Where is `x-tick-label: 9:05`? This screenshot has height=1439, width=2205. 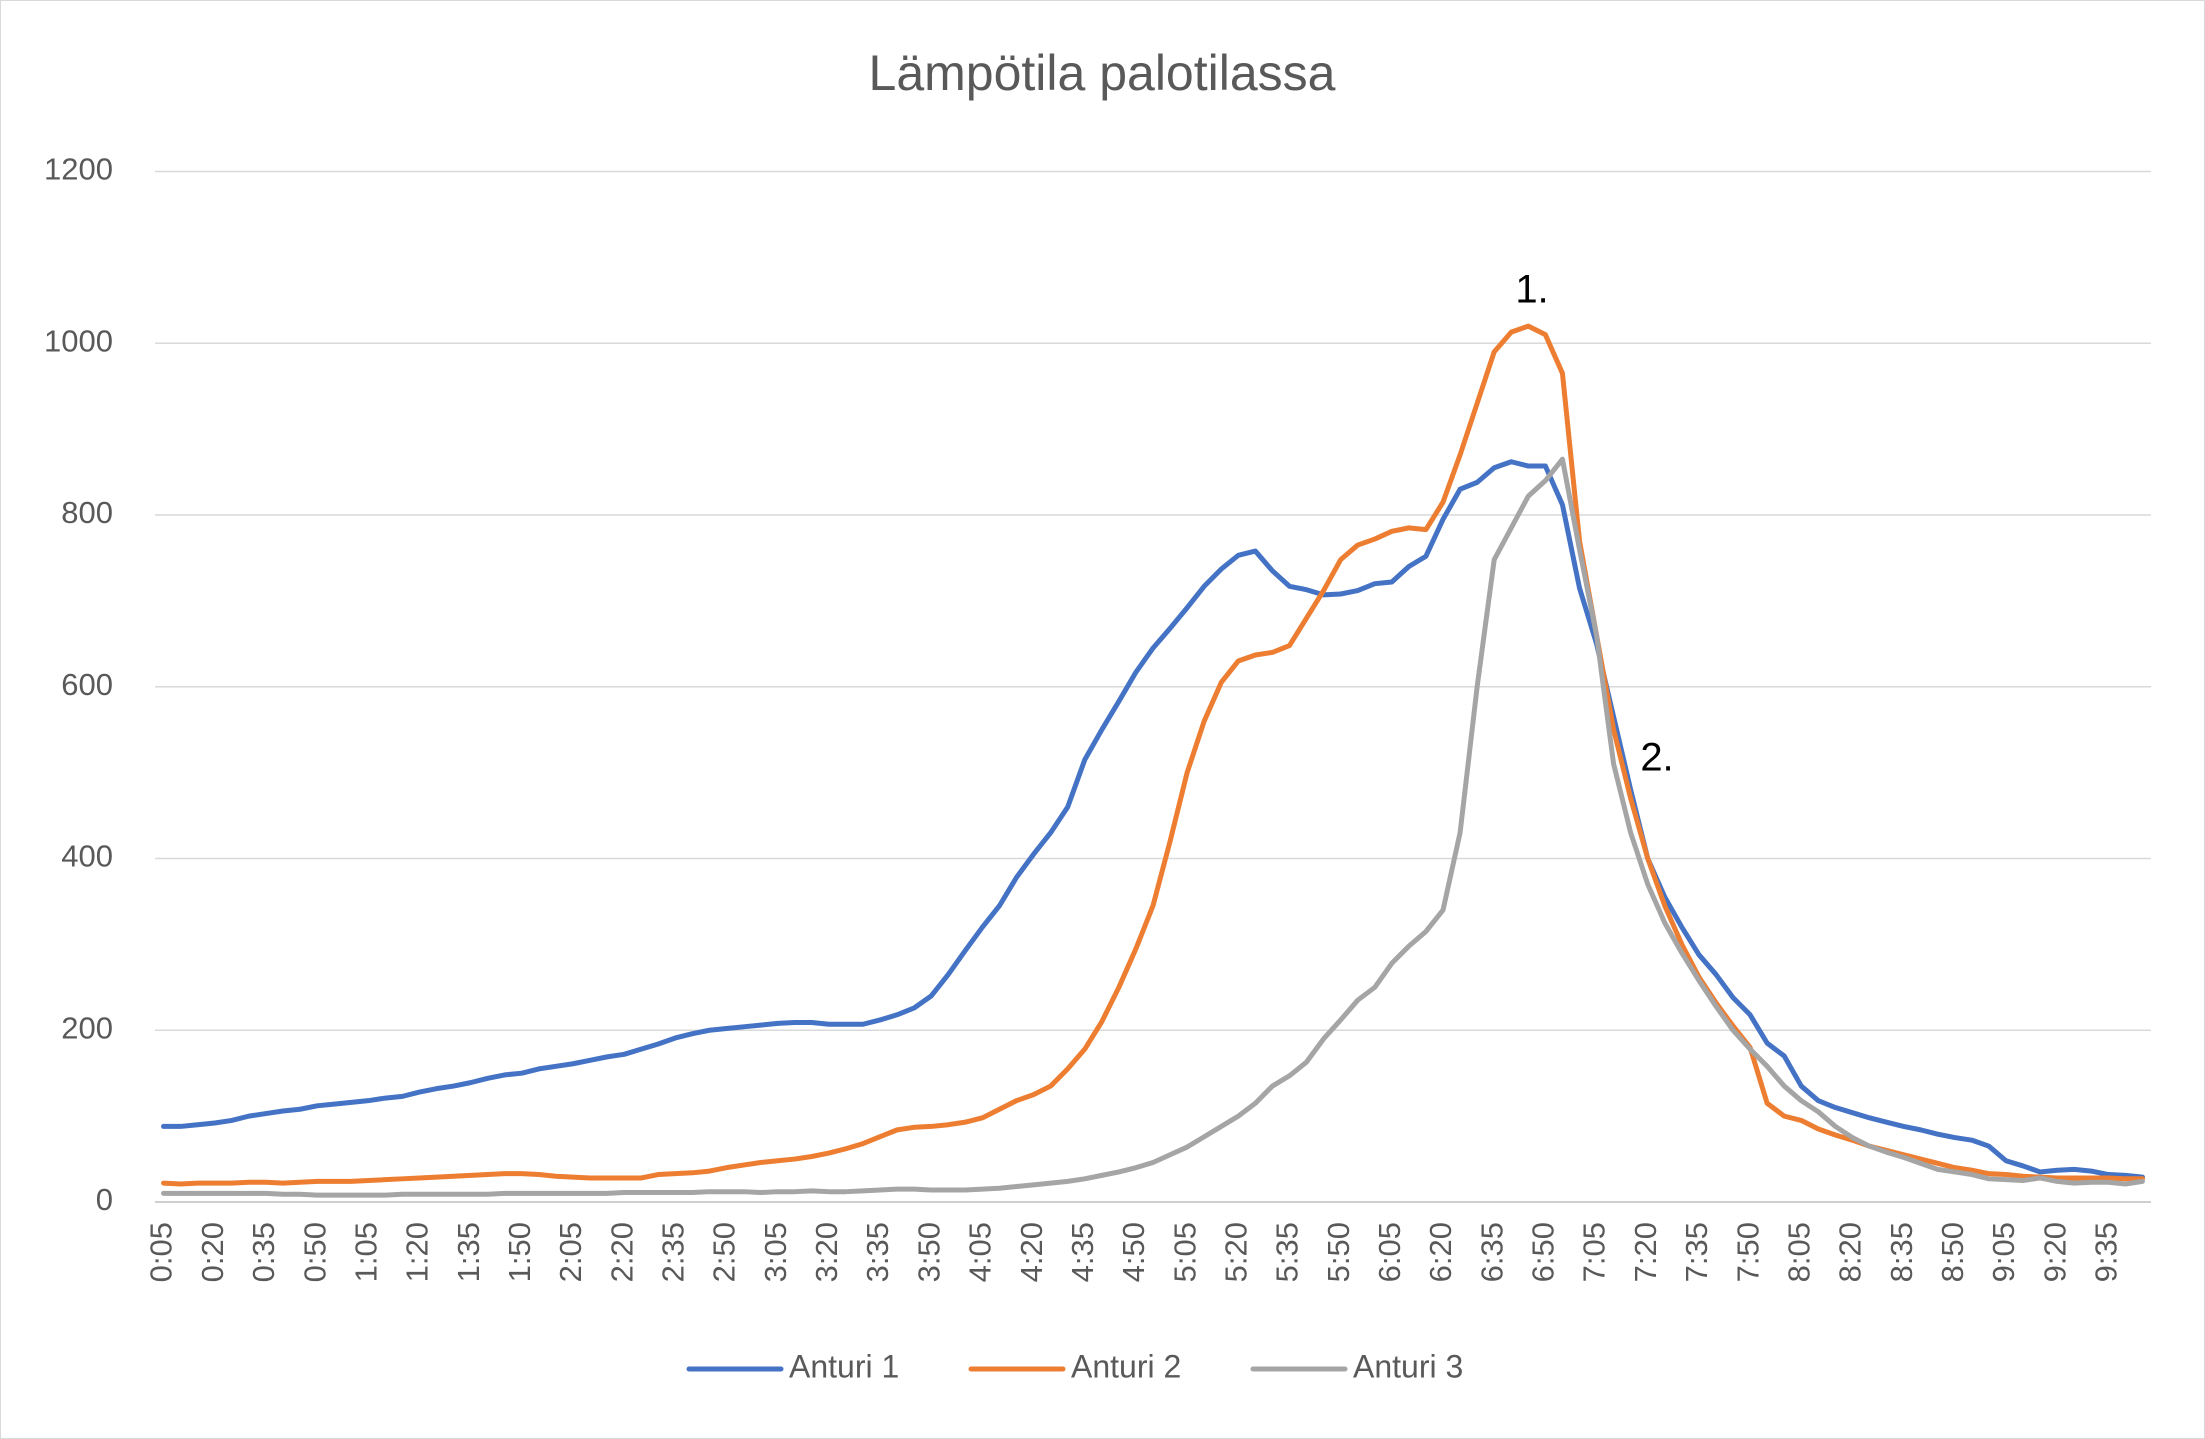
x-tick-label: 9:05 is located at coordinates (2003, 1252).